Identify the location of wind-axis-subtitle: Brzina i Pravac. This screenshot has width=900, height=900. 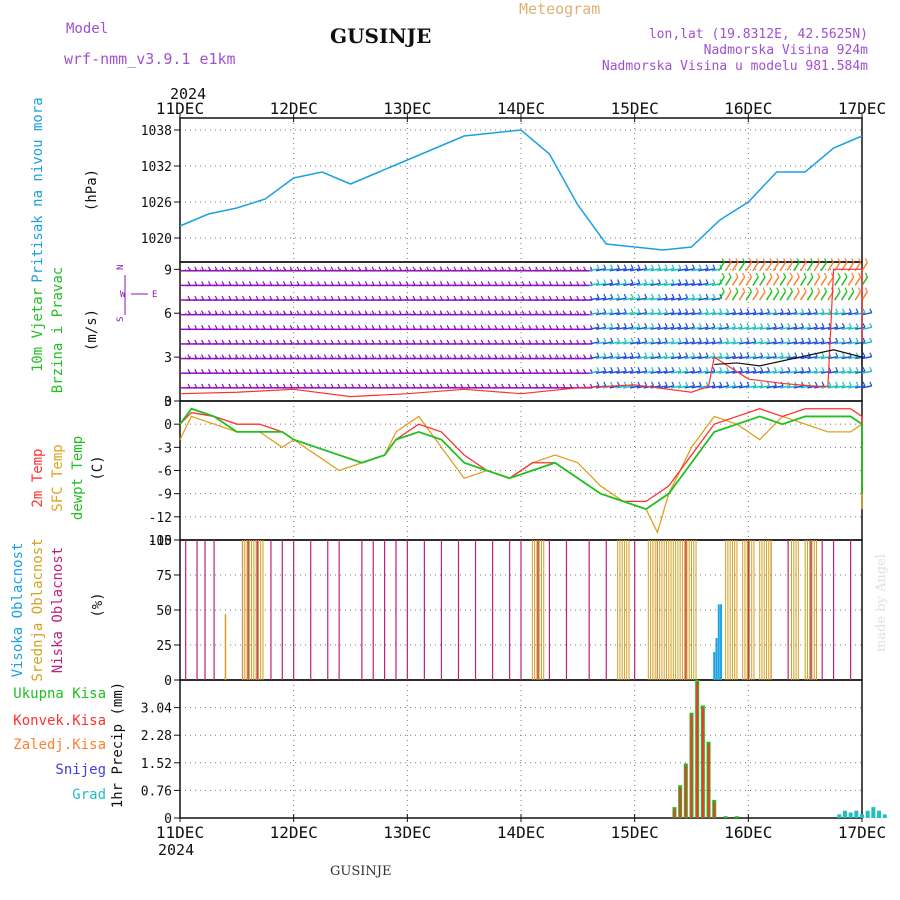
(58, 330).